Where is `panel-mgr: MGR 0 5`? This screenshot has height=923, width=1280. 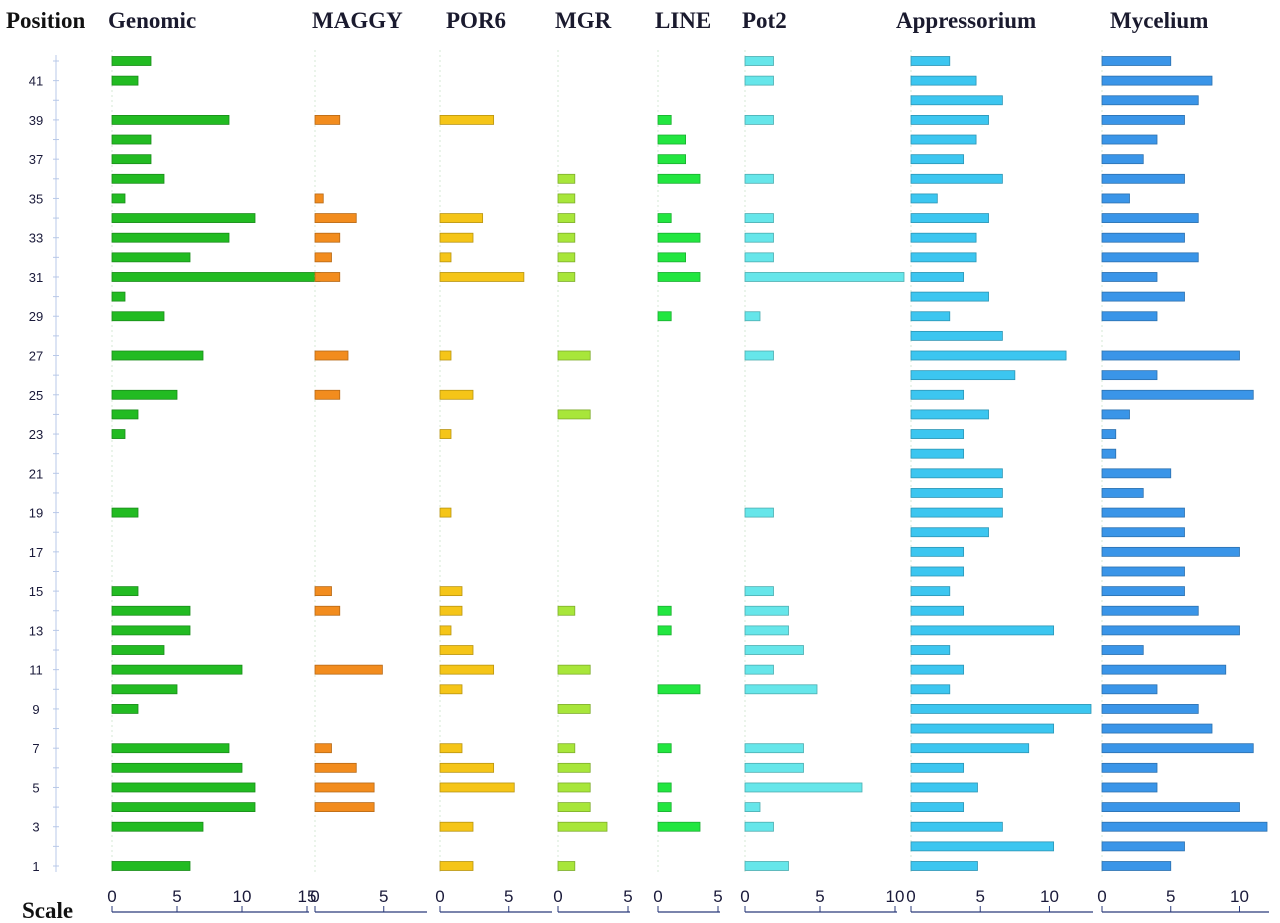 panel-mgr: MGR 0 5 is located at coordinates (593, 460).